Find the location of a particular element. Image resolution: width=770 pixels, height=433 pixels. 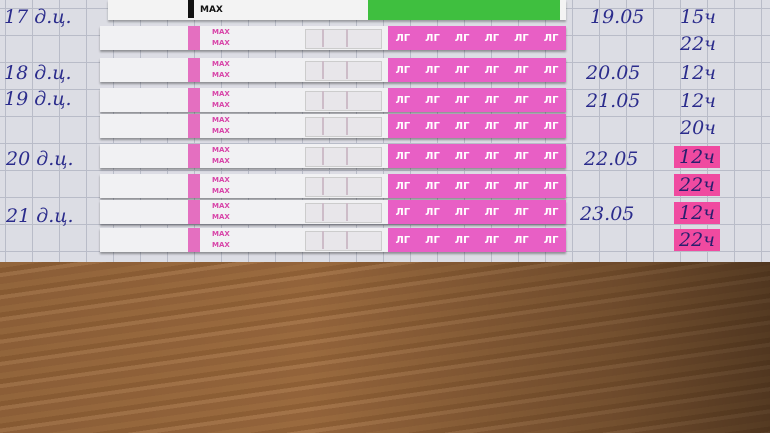

cycle-day-label: 19 д.ц. is located at coordinates (38, 99).